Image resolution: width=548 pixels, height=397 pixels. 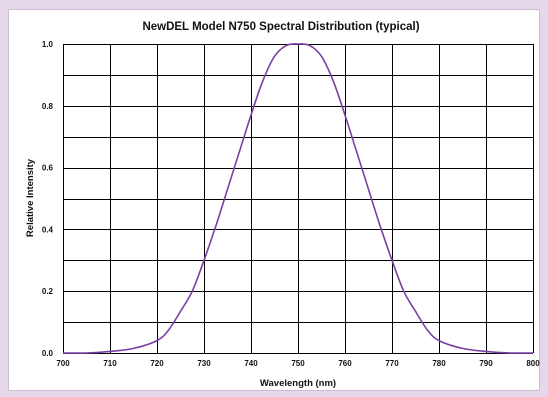 I want to click on x-tick-label: 700, so click(x=63, y=363).